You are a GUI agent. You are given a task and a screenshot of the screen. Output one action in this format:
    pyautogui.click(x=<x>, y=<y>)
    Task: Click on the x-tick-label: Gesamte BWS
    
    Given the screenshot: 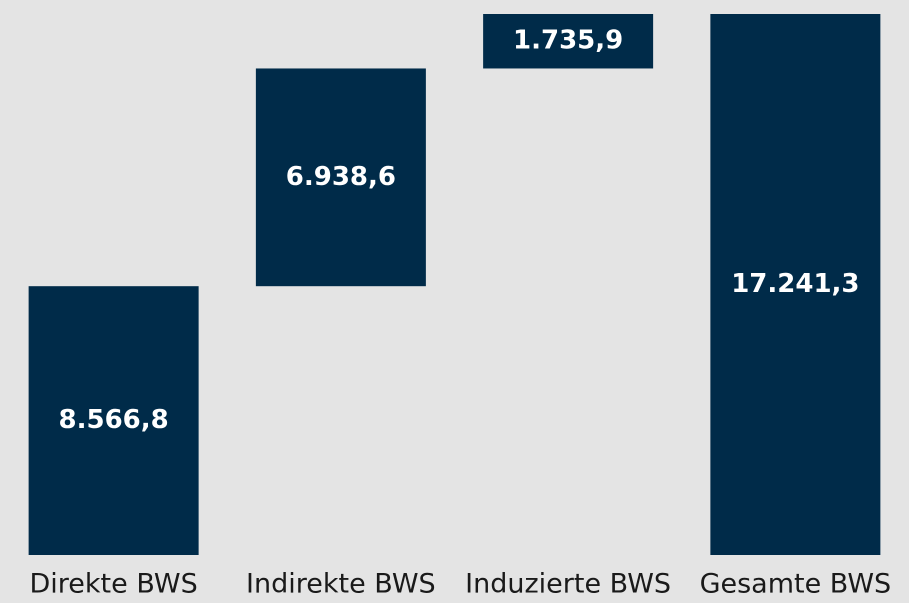 What is the action you would take?
    pyautogui.click(x=796, y=584)
    